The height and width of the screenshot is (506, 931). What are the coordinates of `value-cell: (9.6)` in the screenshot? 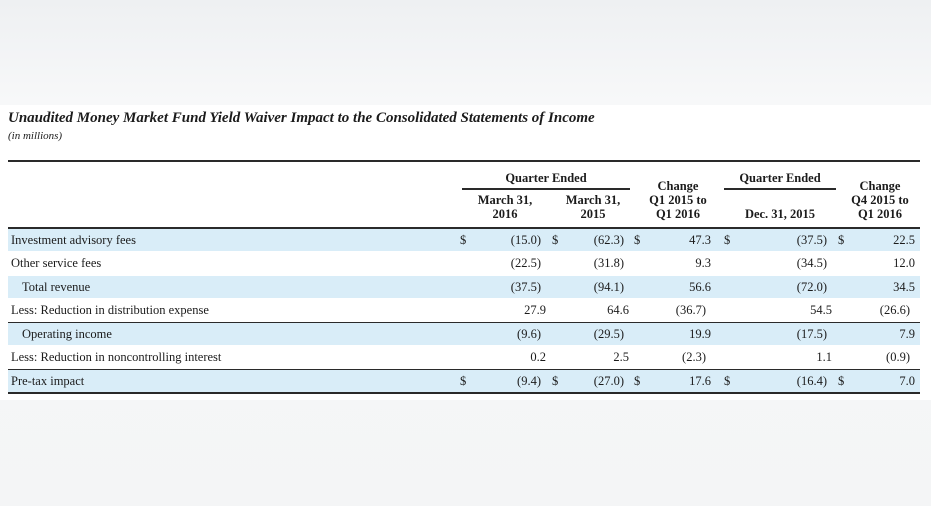 It's located at (529, 334).